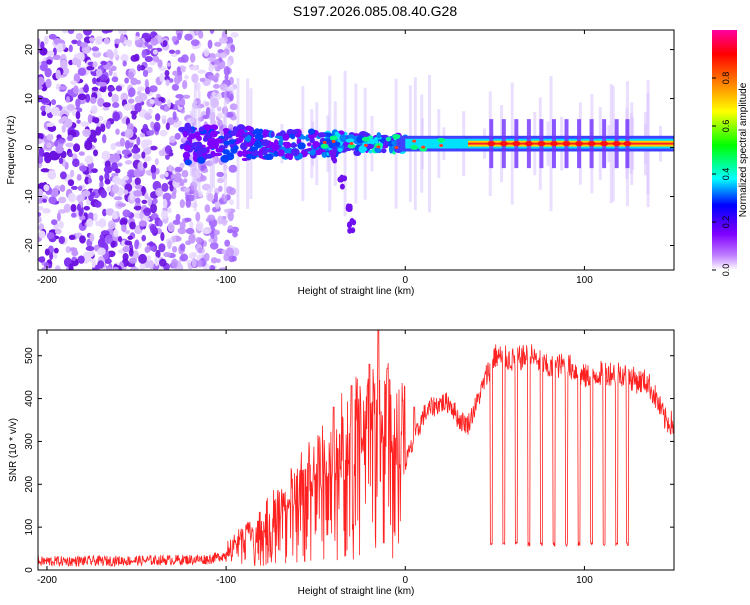  What do you see at coordinates (726, 126) in the screenshot?
I see `colorbar-tick-label: 0.6` at bounding box center [726, 126].